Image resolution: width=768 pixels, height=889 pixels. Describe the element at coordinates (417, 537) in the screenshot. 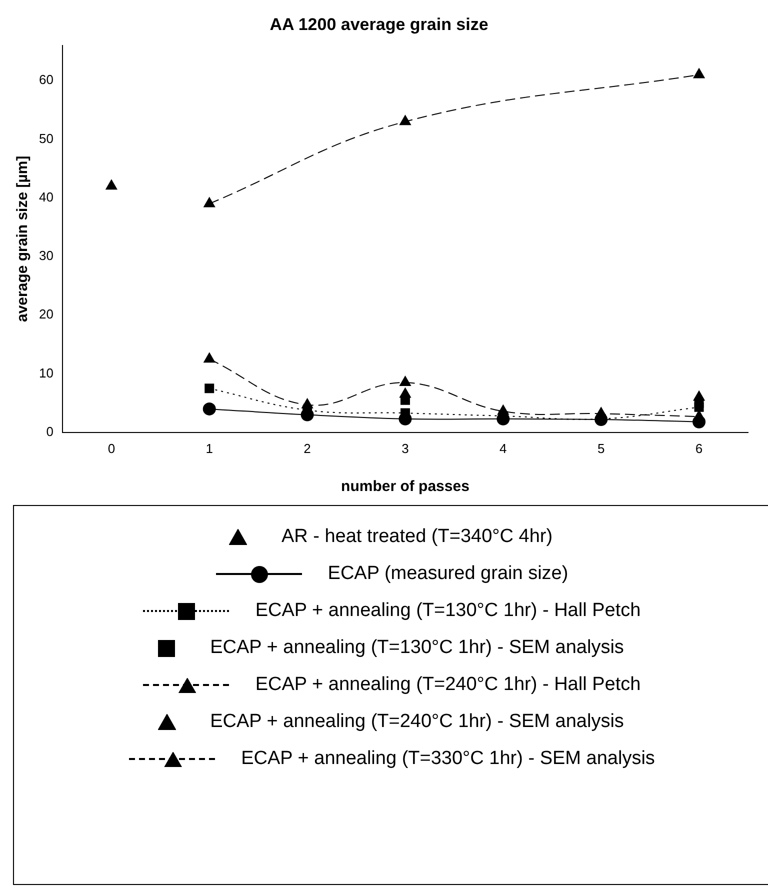

I see `legend-label: AR - heat treated (T=340°C 4hr)` at that location.